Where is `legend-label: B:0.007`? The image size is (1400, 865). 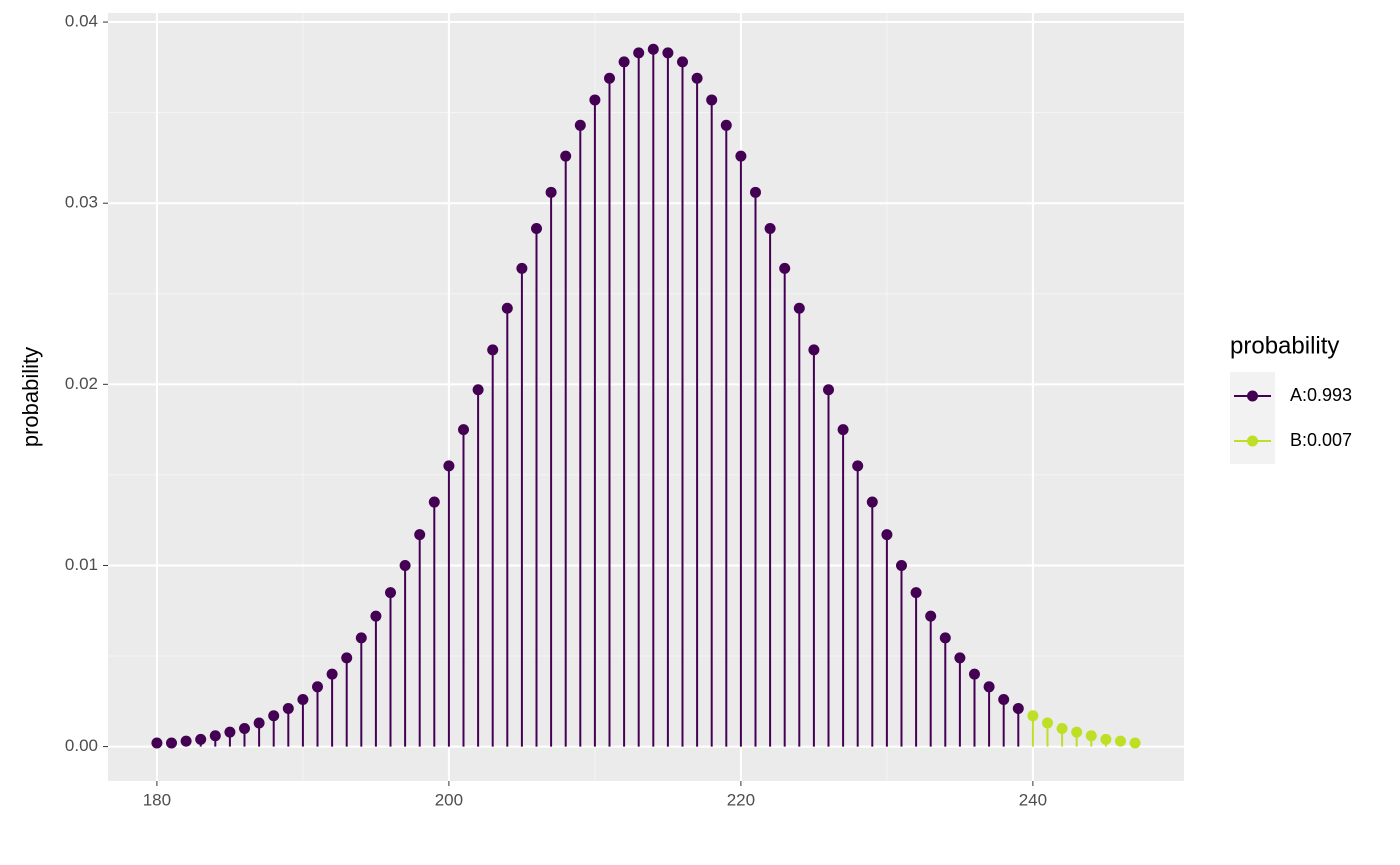
legend-label: B:0.007 is located at coordinates (1321, 440).